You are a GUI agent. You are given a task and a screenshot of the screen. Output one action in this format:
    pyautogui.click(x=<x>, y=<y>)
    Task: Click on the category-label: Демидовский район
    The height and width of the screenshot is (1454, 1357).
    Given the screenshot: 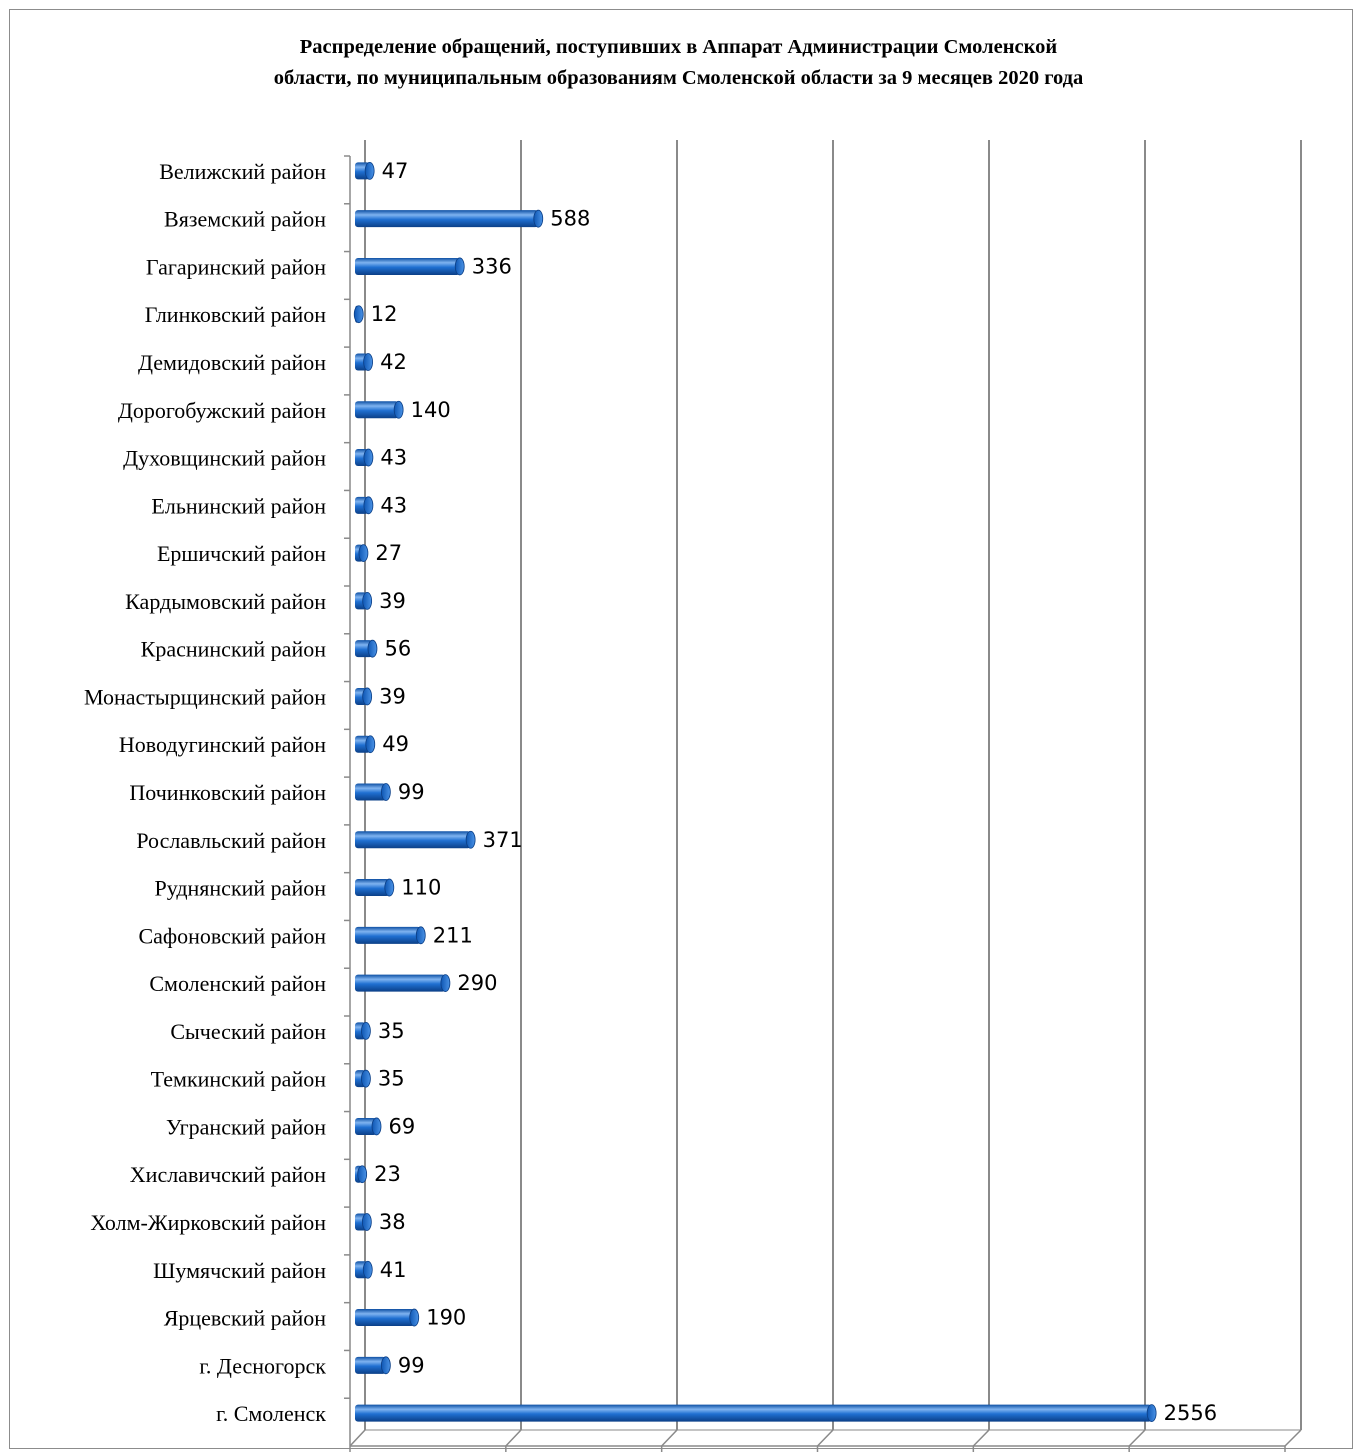 What is the action you would take?
    pyautogui.click(x=232, y=362)
    